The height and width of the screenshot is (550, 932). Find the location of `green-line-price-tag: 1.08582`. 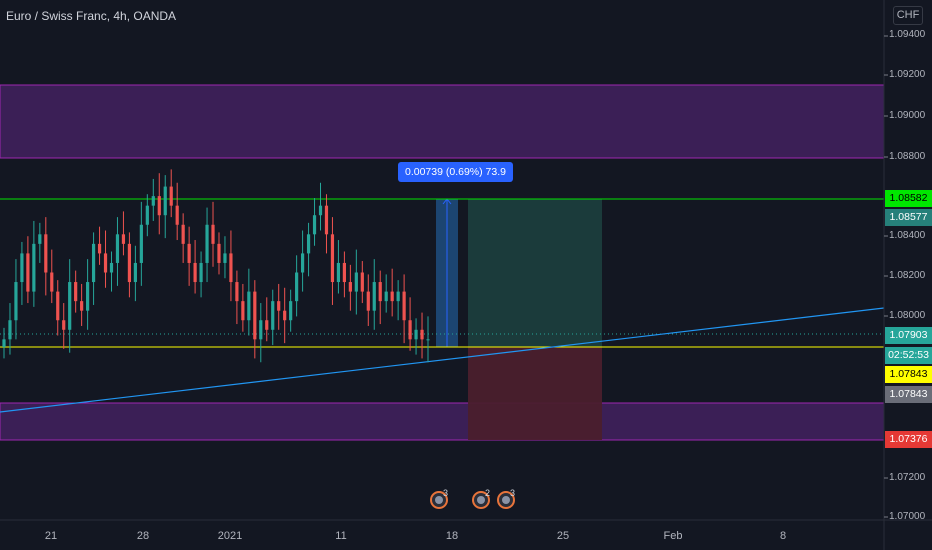

green-line-price-tag: 1.08582 is located at coordinates (908, 198).